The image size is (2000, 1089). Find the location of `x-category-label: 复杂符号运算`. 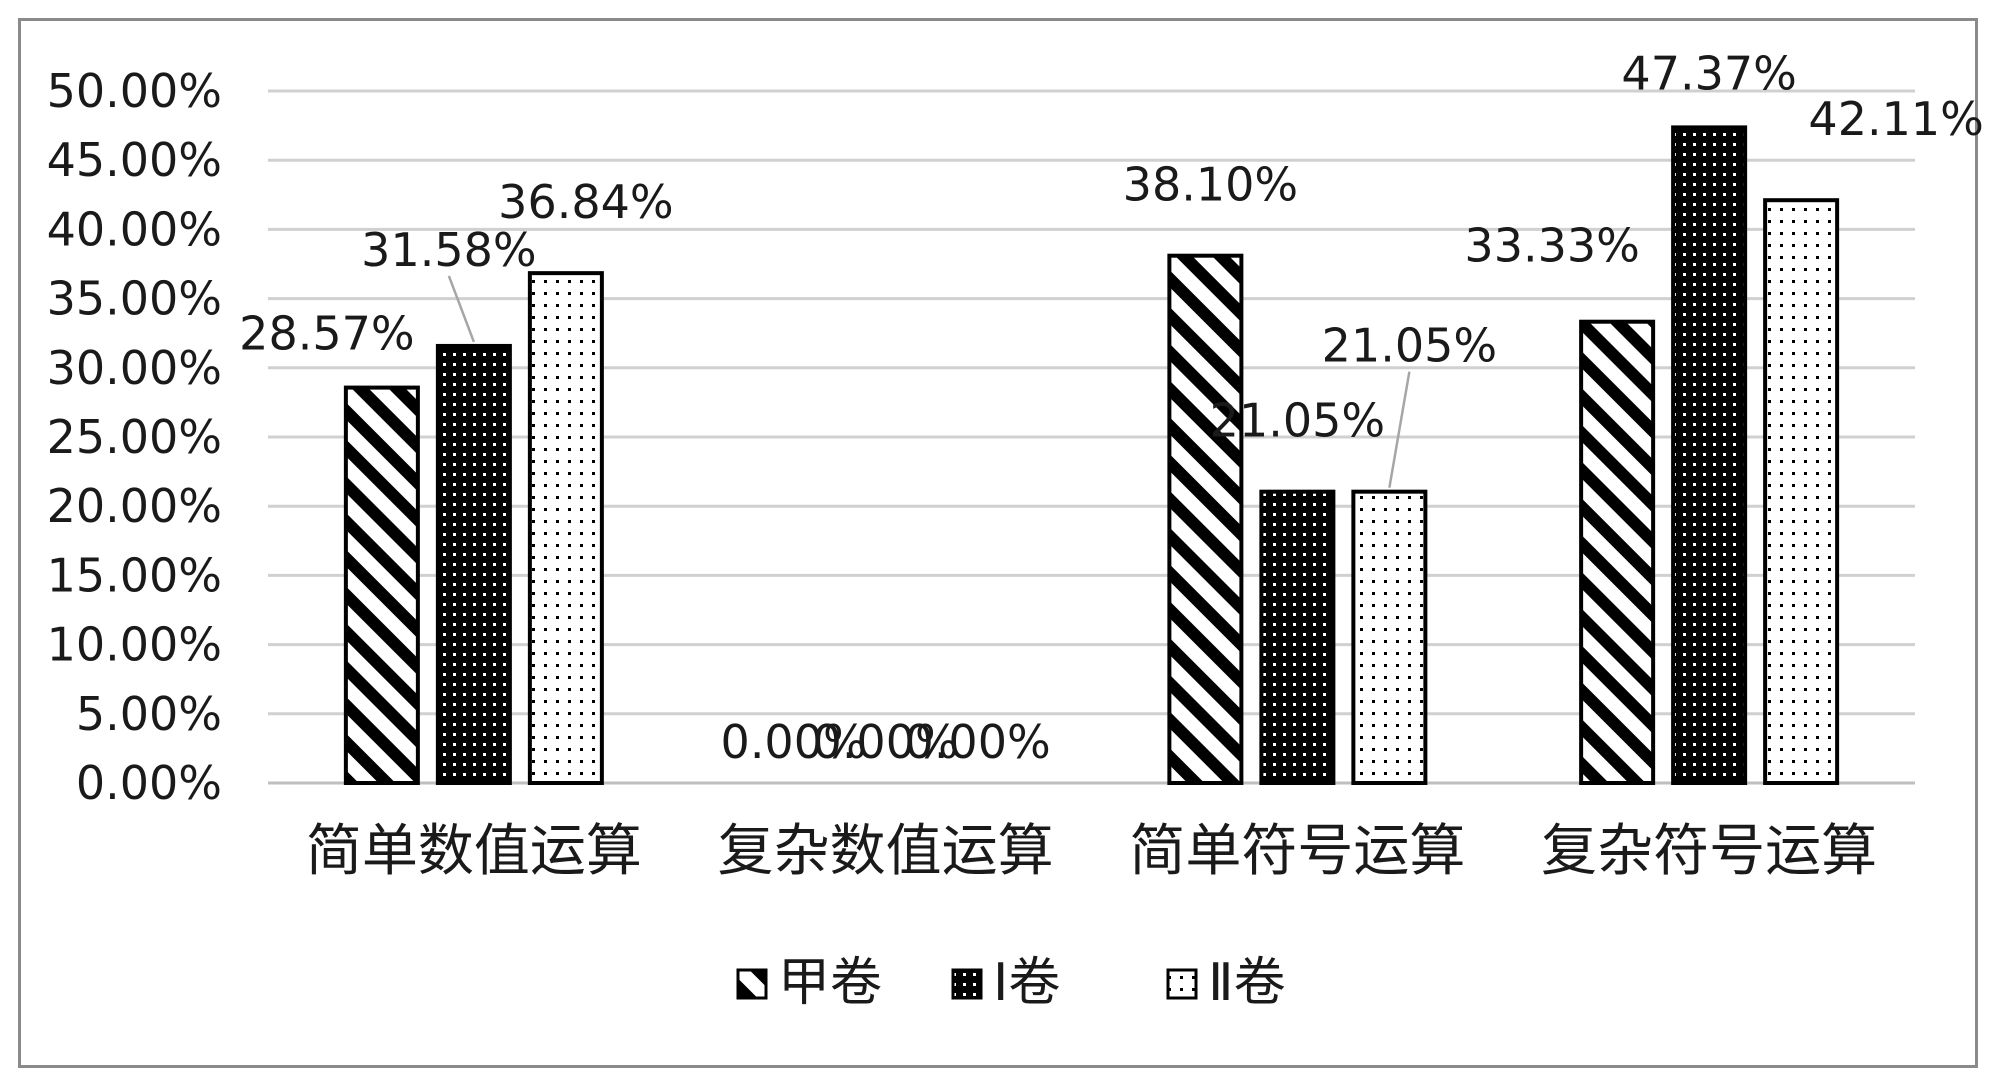

x-category-label: 复杂符号运算 is located at coordinates (1709, 851).